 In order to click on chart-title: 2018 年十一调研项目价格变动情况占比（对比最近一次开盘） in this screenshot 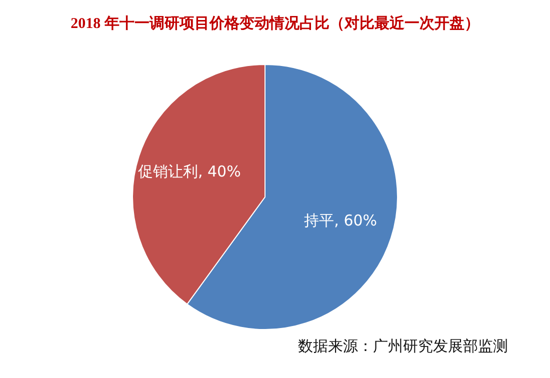, I will do `click(275, 23)`.